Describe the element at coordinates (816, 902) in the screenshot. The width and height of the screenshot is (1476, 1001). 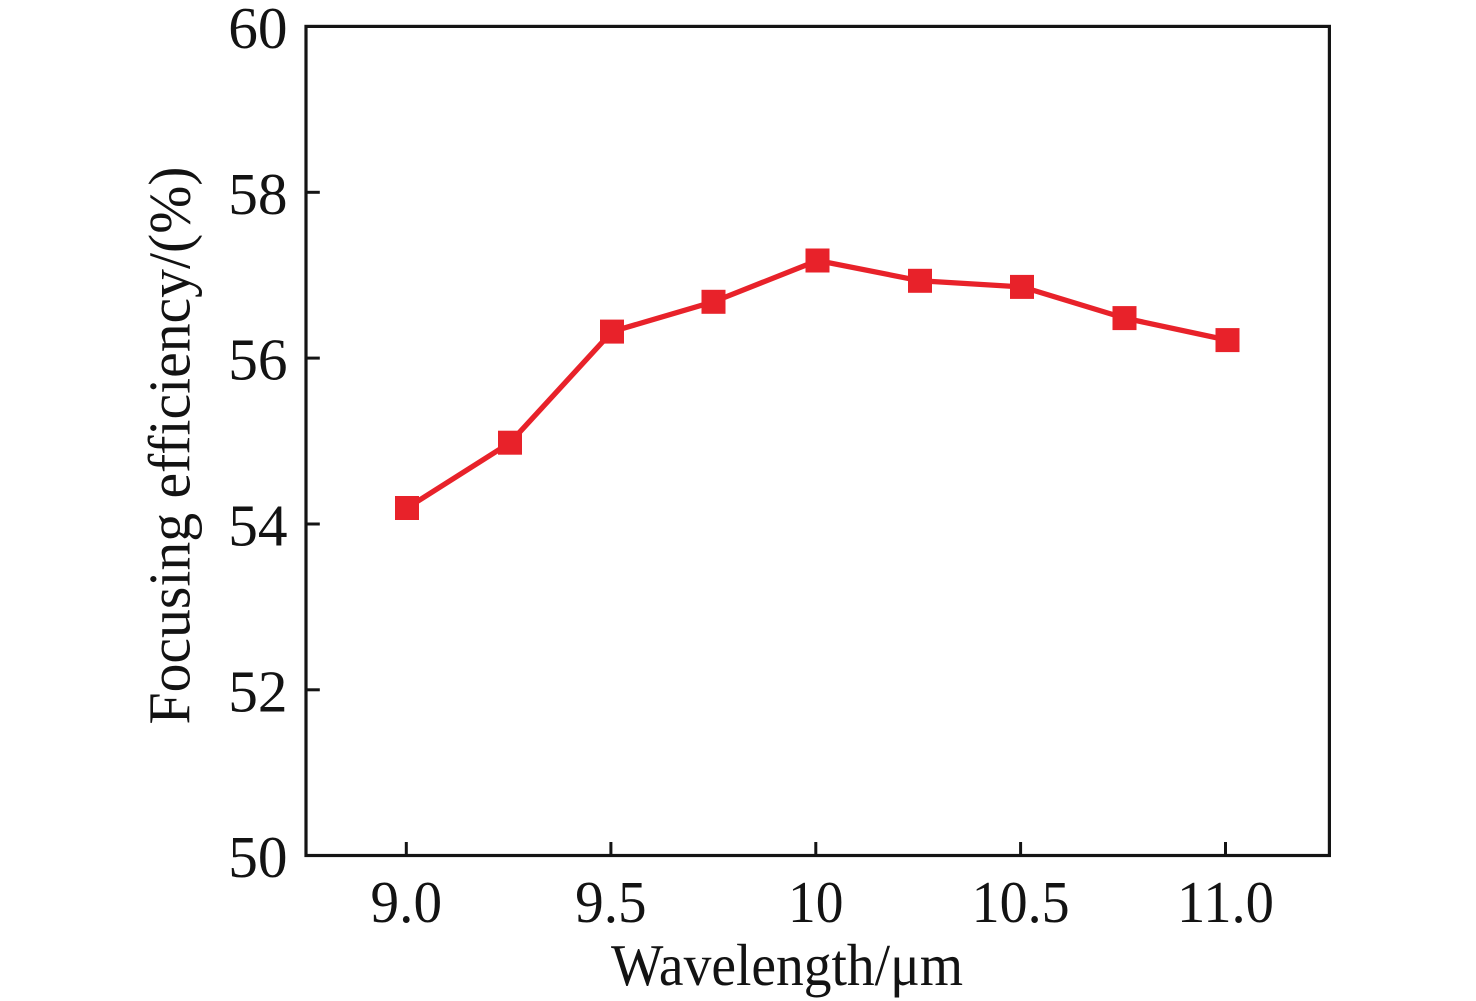
I see `svg-text: 10` at that location.